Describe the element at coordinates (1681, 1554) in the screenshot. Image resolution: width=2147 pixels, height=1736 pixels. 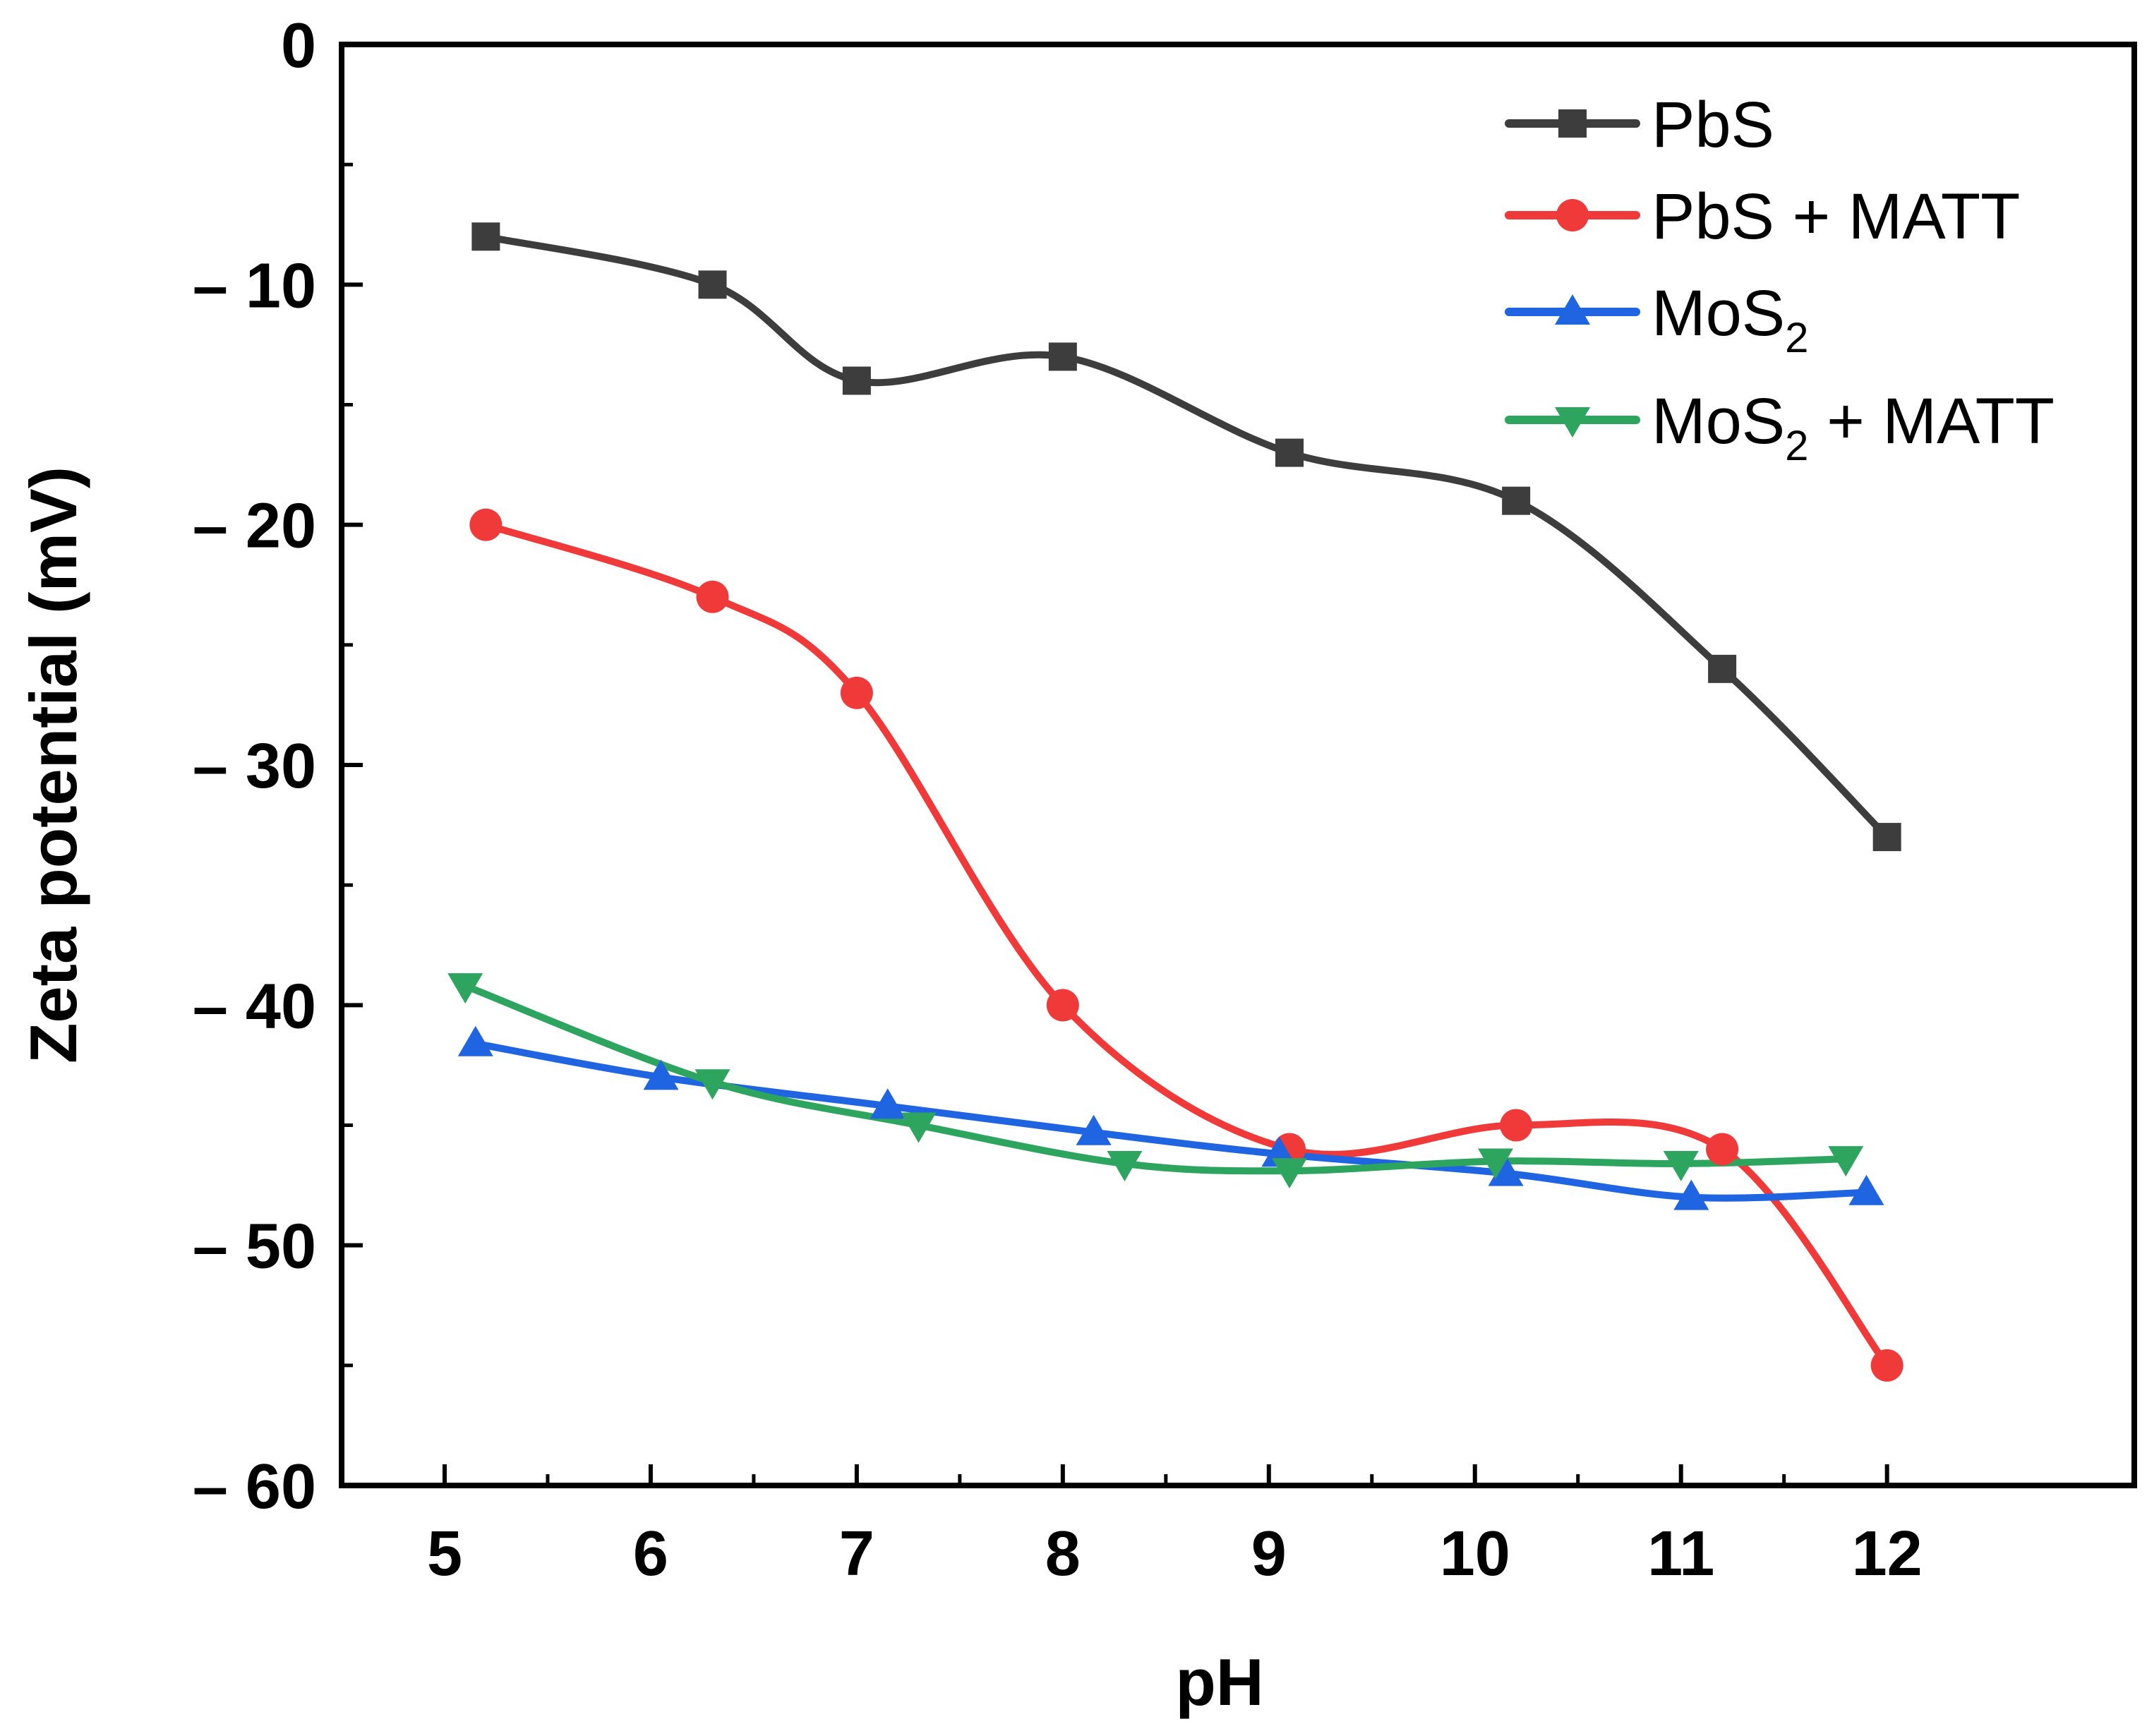
I see `x-tick-label: 11` at that location.